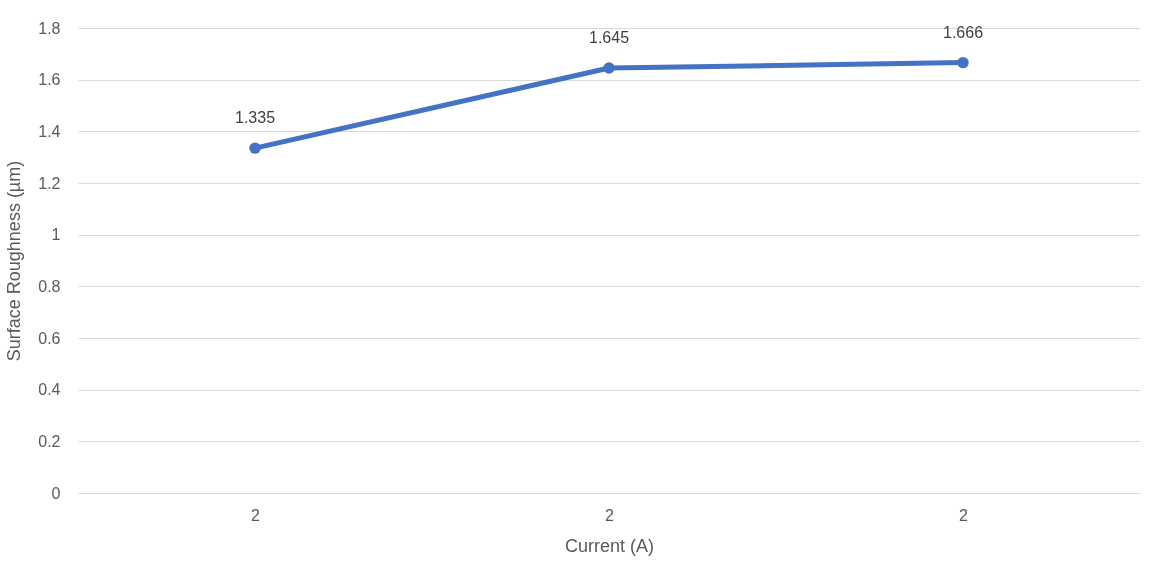 The height and width of the screenshot is (566, 1151). Describe the element at coordinates (14, 261) in the screenshot. I see `y-axis-title: Surface Roughness (µm)` at that location.